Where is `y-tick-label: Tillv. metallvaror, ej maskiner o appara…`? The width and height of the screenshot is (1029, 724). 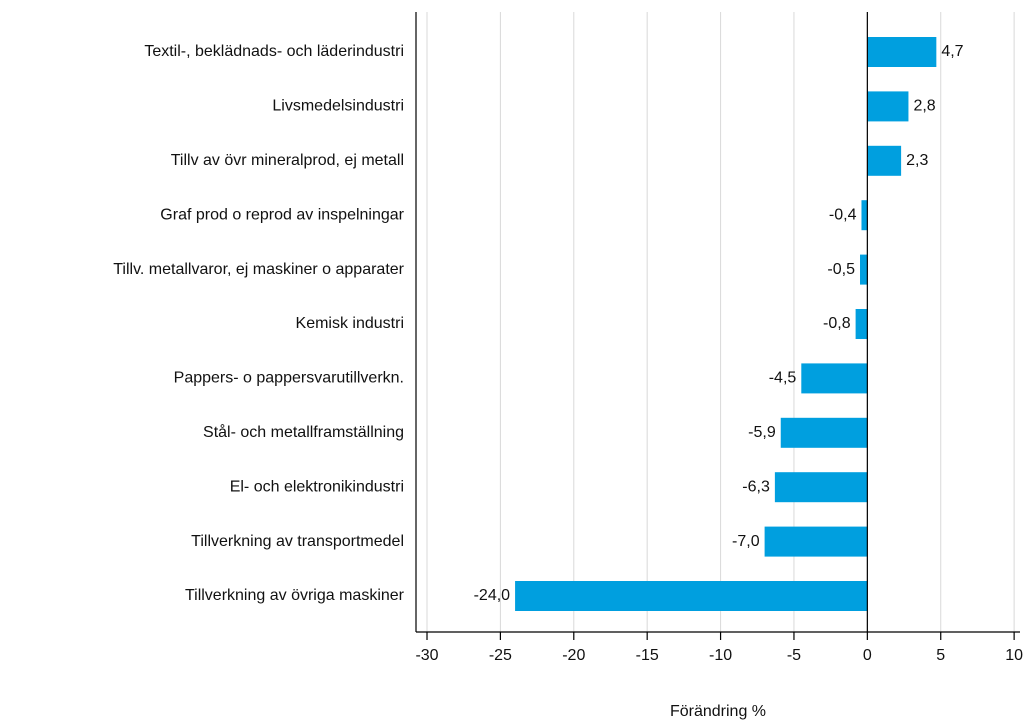 y-tick-label: Tillv. metallvaror, ej maskiner o appara… is located at coordinates (258, 269).